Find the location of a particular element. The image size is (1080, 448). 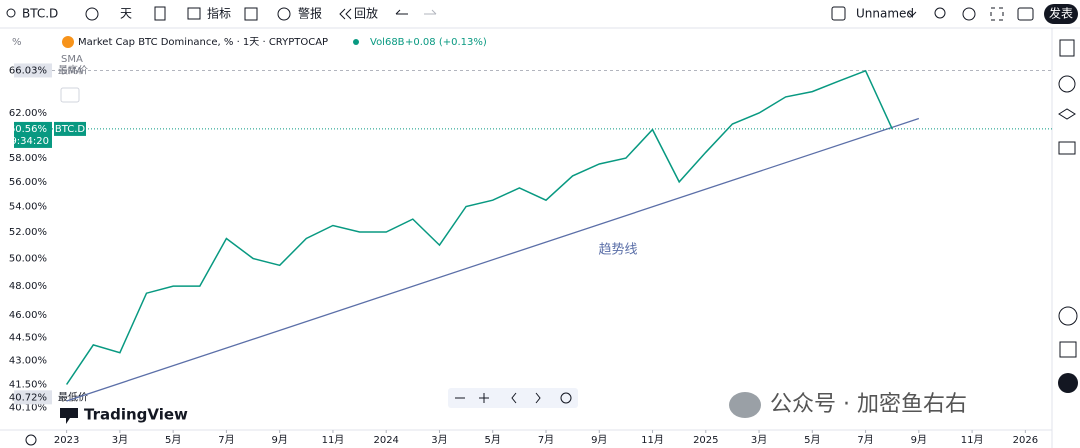

high-price-tag is located at coordinates (33, 70).